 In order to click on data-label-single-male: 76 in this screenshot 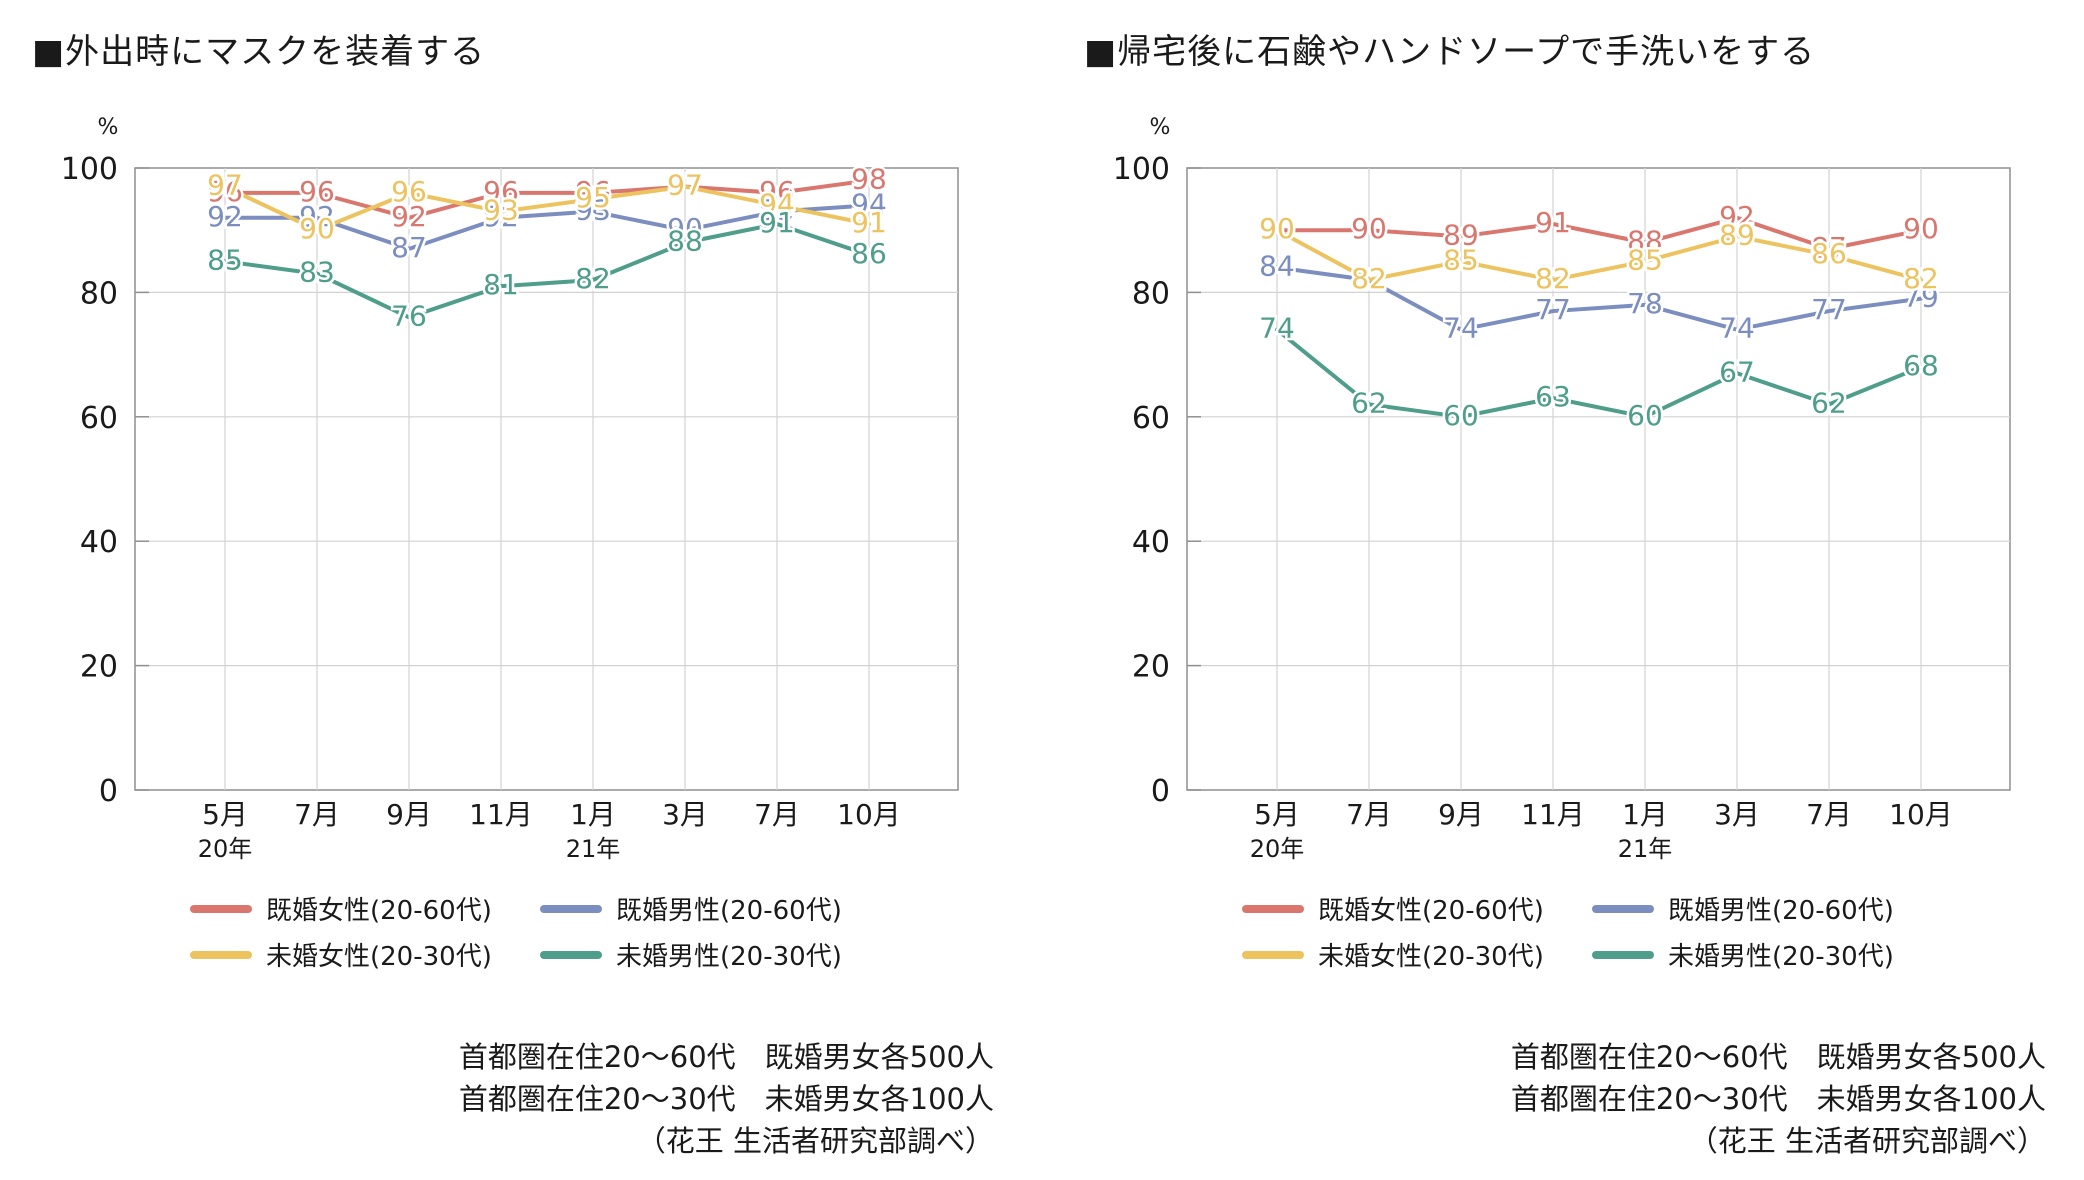, I will do `click(409, 315)`.